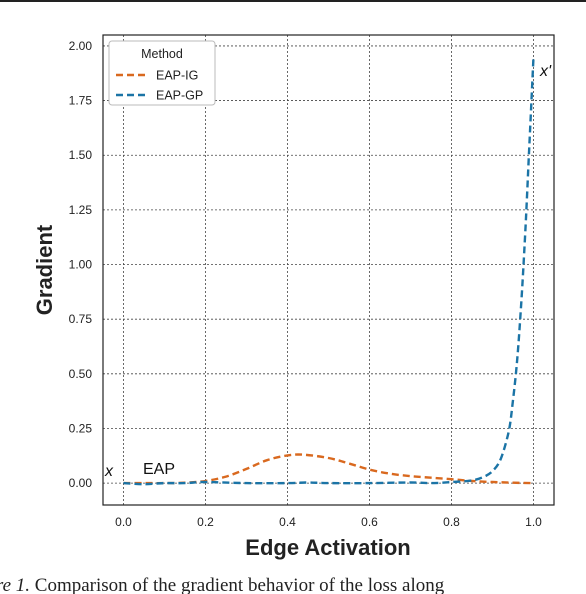  I want to click on caption-label: Figure 1., so click(15, 585).